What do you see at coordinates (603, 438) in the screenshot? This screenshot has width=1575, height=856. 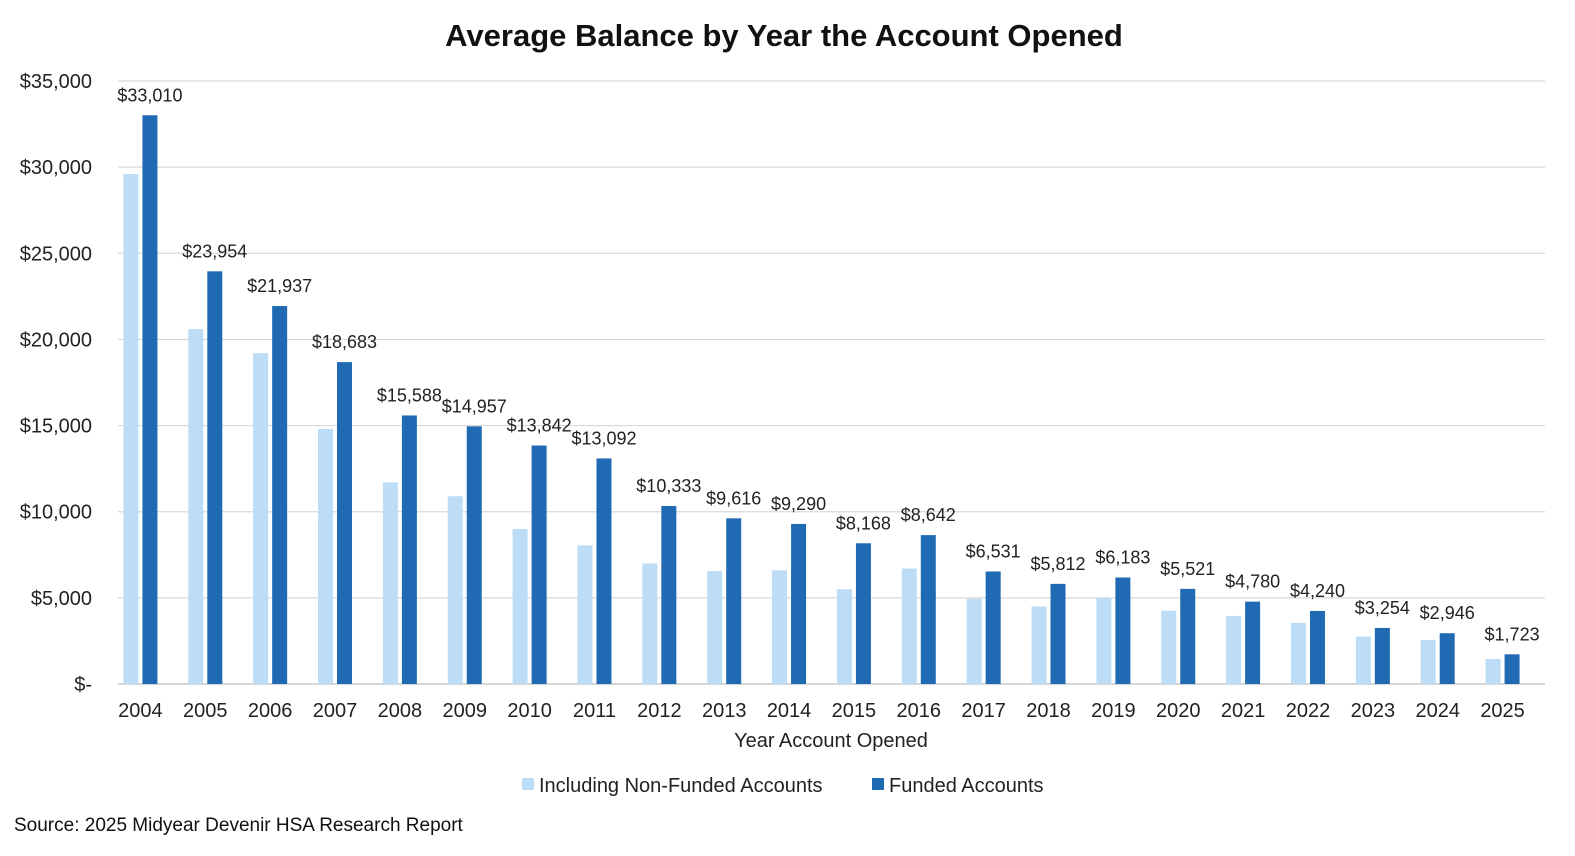 I see `data-label: $13,092` at bounding box center [603, 438].